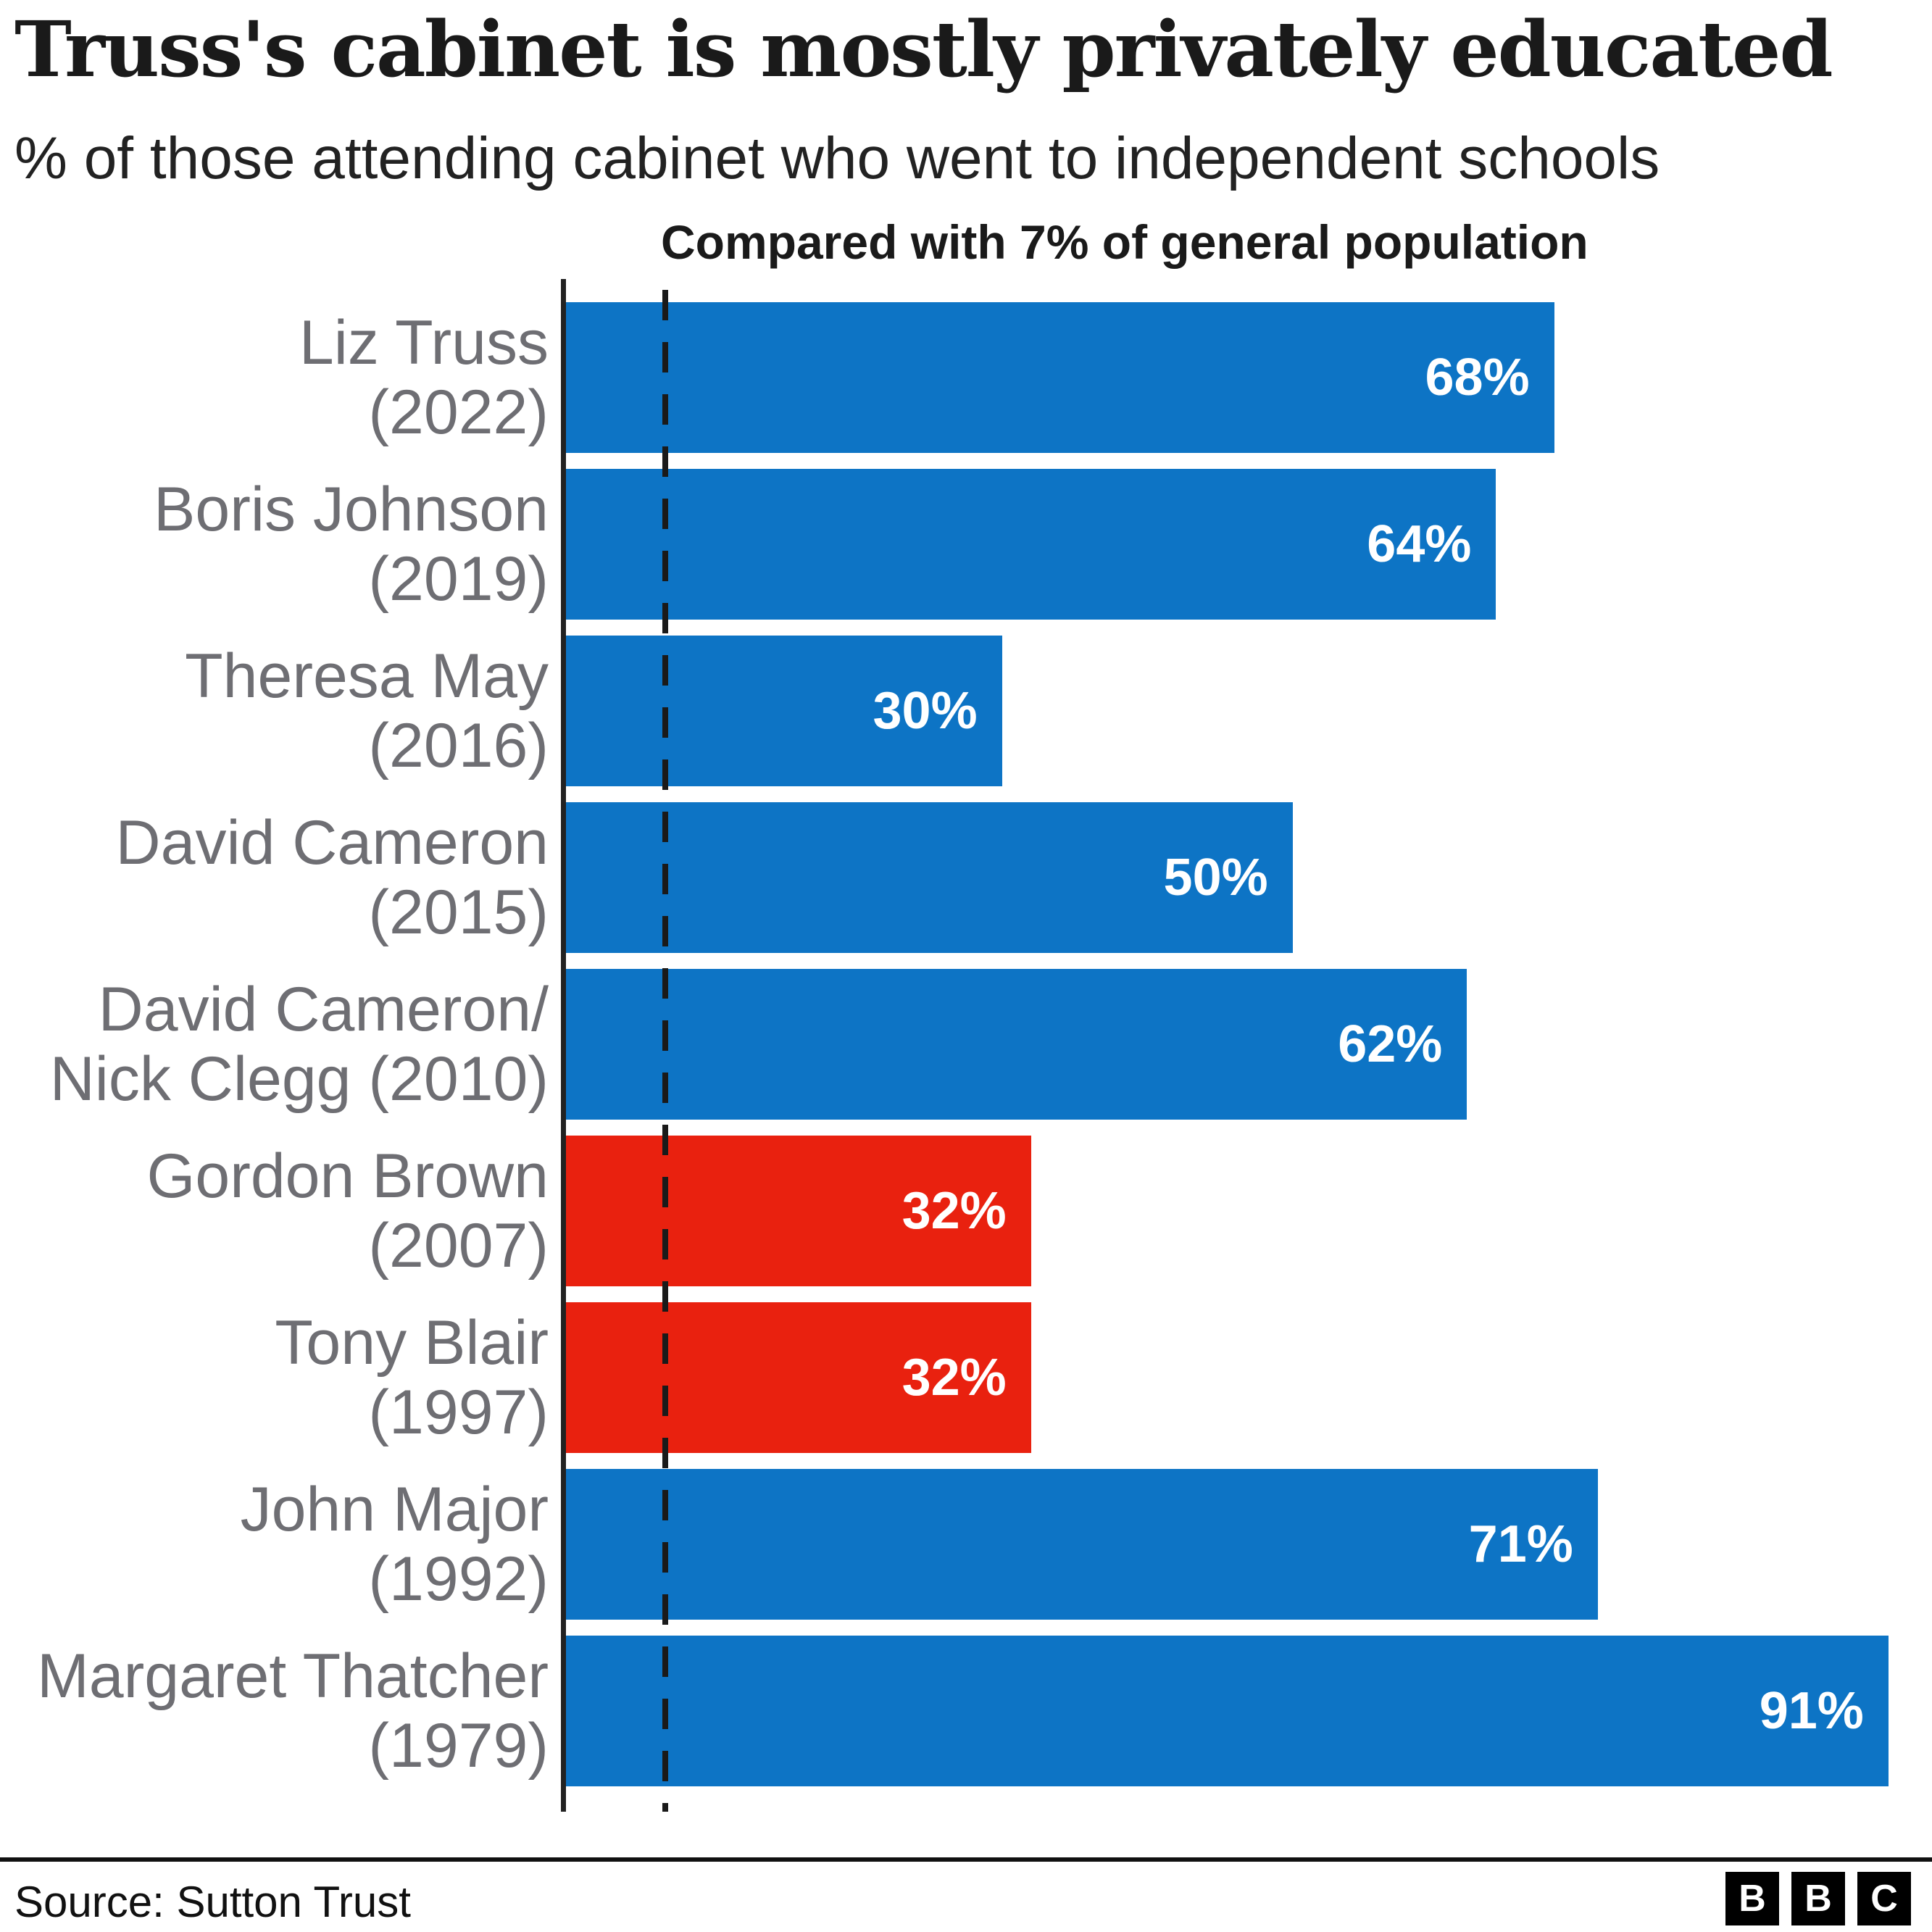 The height and width of the screenshot is (1932, 1932). What do you see at coordinates (395, 1545) in the screenshot?
I see `category-label-john-major: John Major (1992)` at bounding box center [395, 1545].